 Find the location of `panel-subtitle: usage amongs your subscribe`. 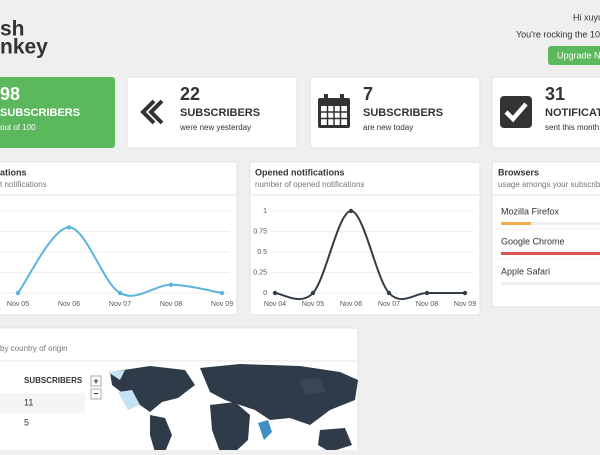

panel-subtitle: usage amongs your subscribe is located at coordinates (549, 184).